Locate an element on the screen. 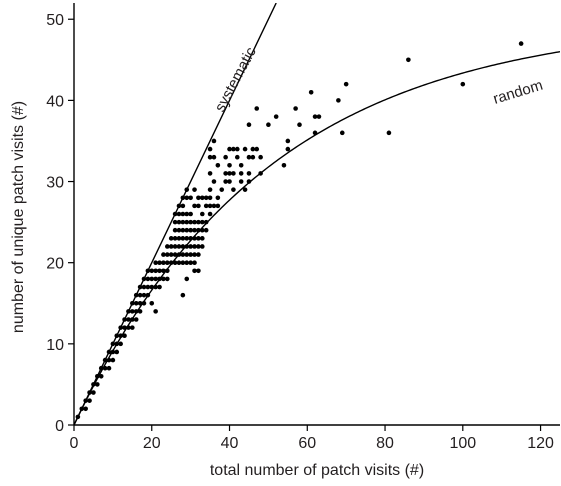  systematic-curve-label: systematic is located at coordinates (236, 79).